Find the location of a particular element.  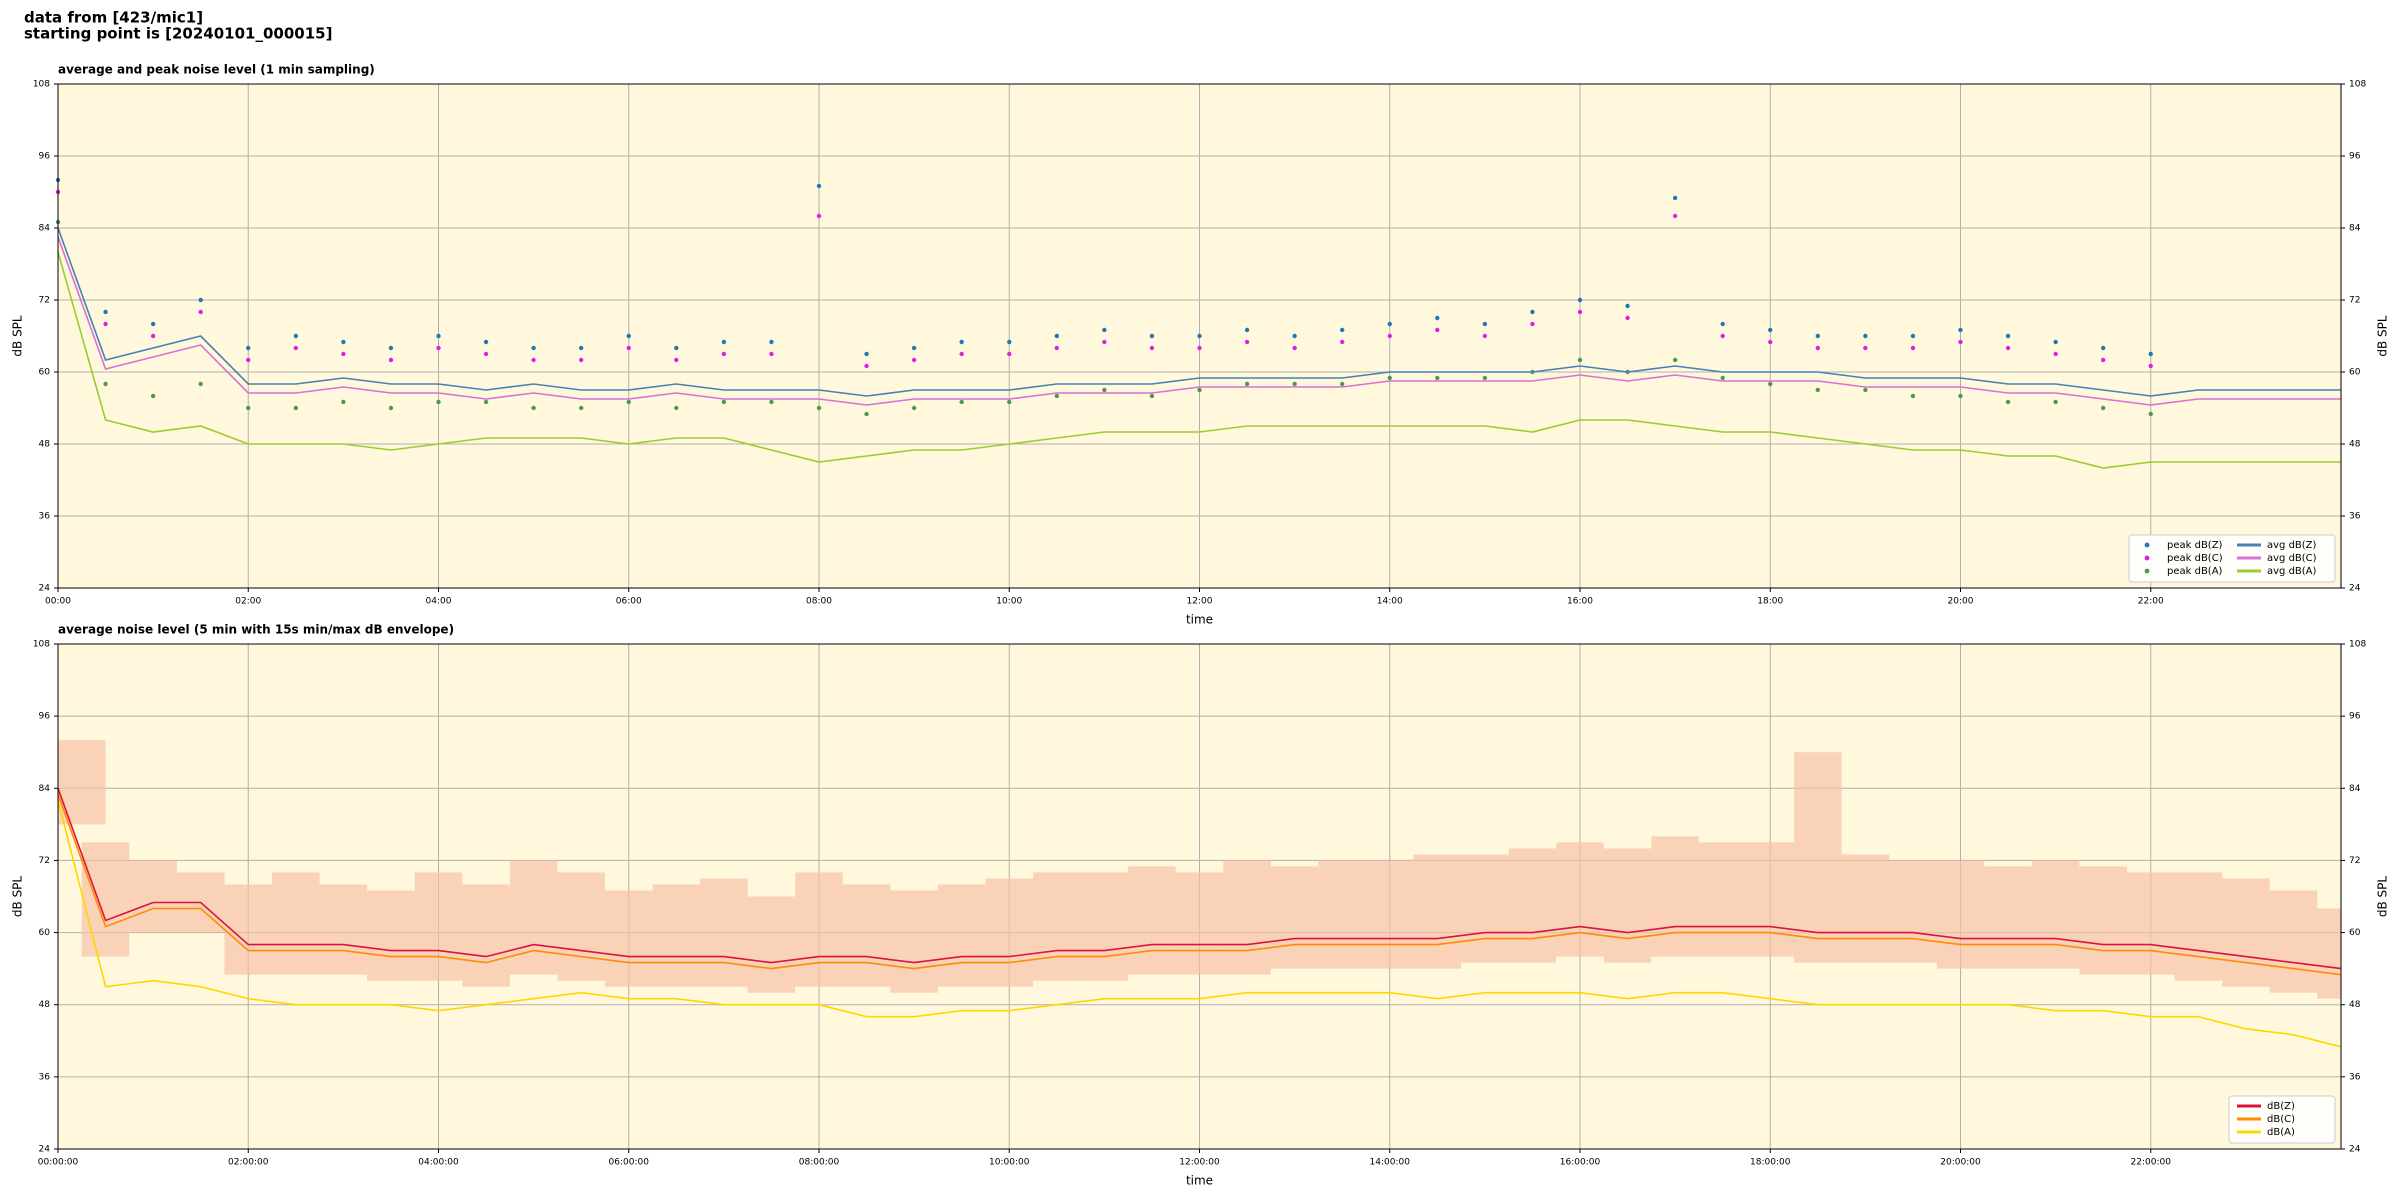

x-tick-label: 10:00:00 is located at coordinates (1009, 1163).